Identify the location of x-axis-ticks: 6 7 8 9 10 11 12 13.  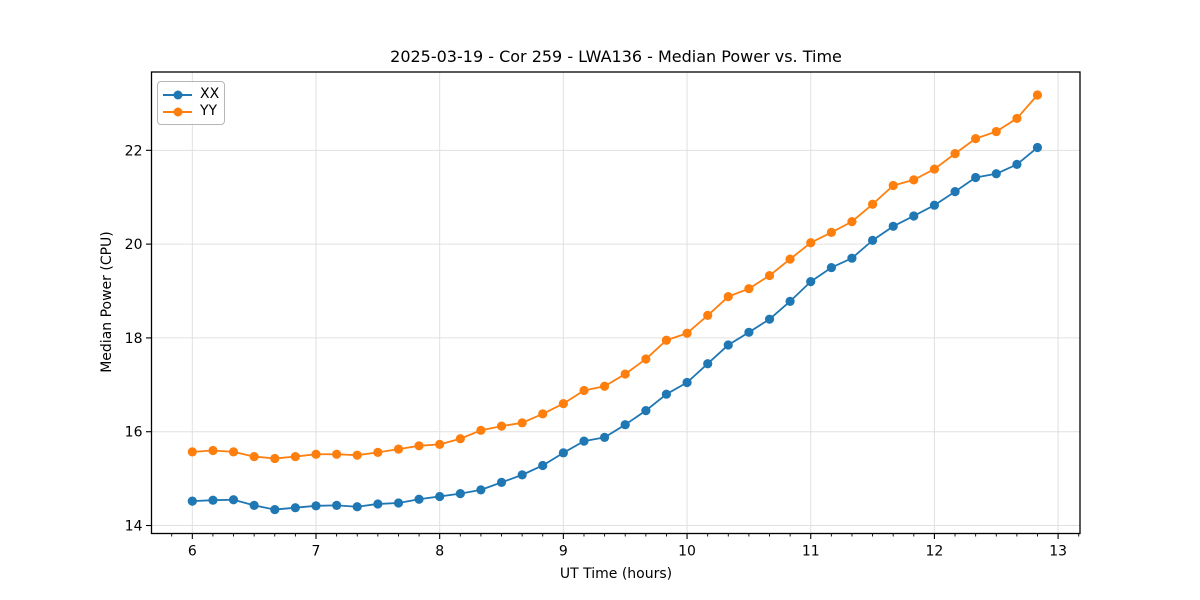
(627, 546).